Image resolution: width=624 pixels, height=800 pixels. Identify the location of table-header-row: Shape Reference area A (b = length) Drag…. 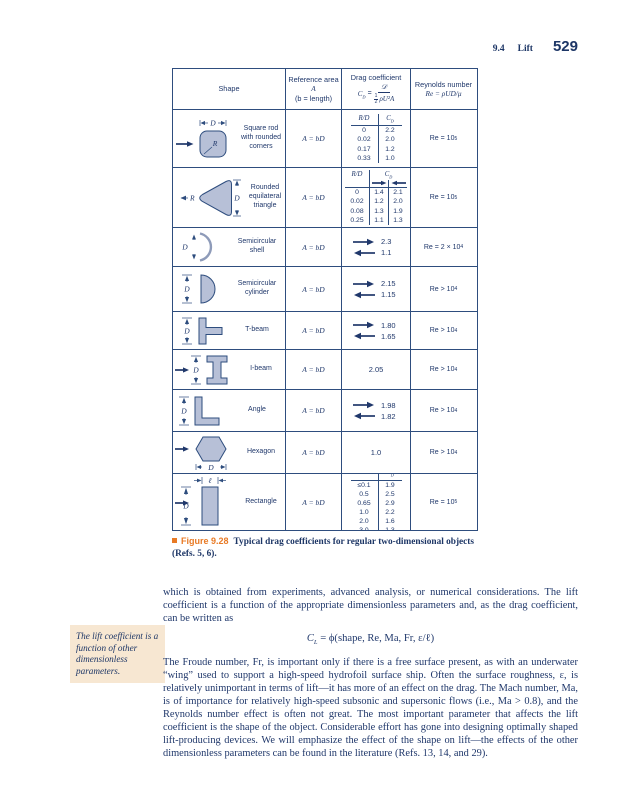
(325, 89).